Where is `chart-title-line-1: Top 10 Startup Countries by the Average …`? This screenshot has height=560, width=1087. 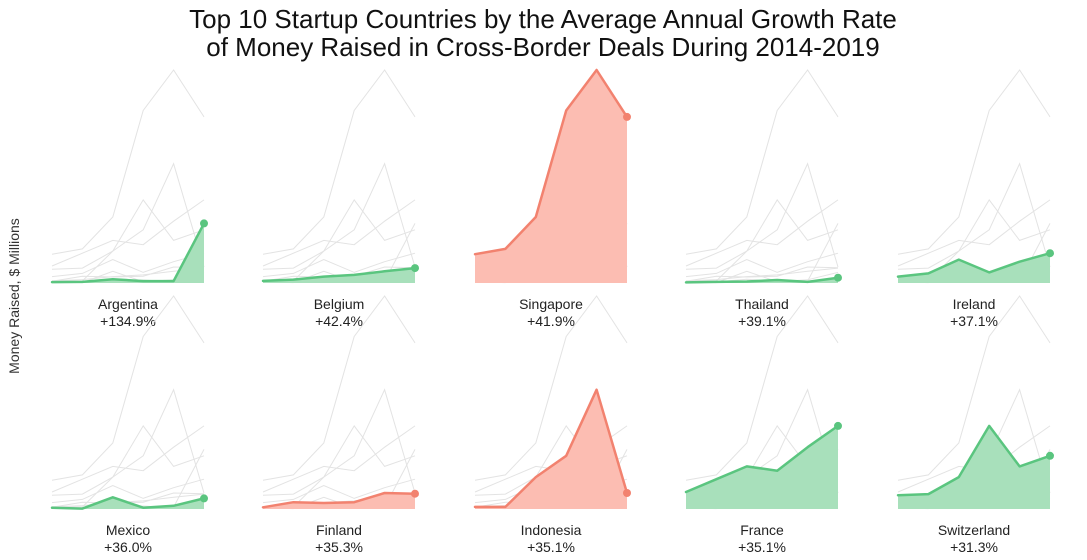
chart-title-line-1: Top 10 Startup Countries by the Average … is located at coordinates (543, 19).